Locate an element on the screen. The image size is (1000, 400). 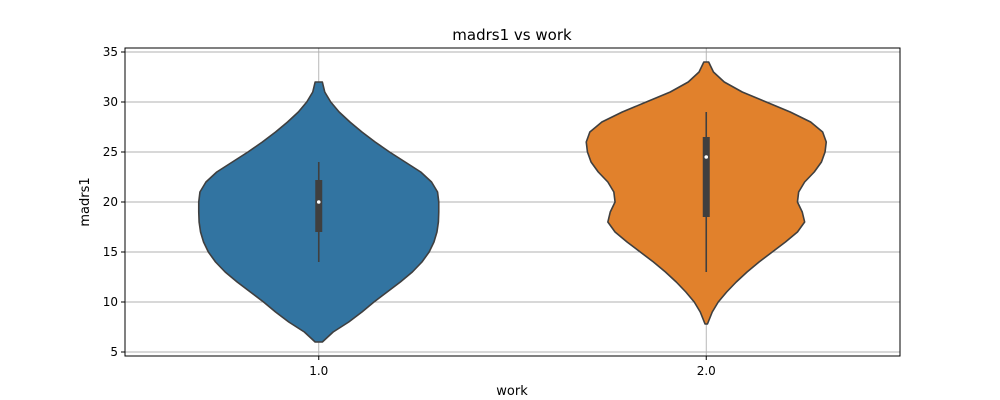
x-tick-label: 1.0 is located at coordinates (318, 371).